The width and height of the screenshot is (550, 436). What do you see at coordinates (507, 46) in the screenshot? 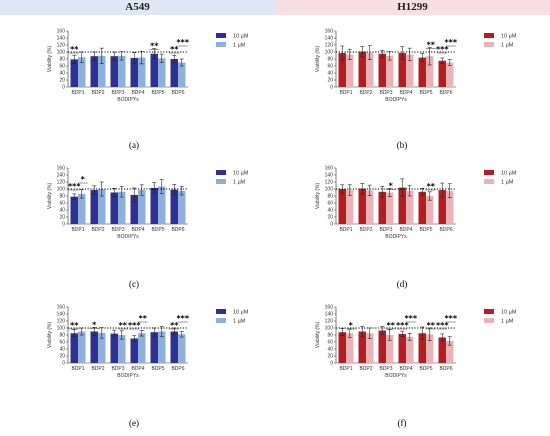
I see `legend-label: 1 µM` at bounding box center [507, 46].